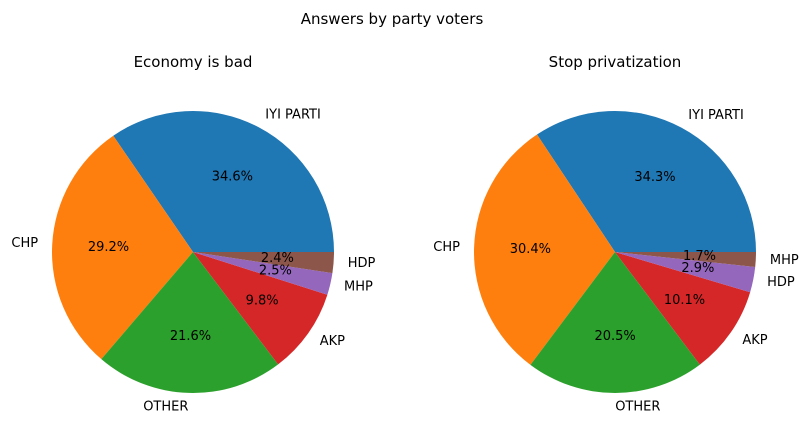 This screenshot has width=811, height=438. I want to click on pie-pct-chp: 30.4%, so click(530, 249).